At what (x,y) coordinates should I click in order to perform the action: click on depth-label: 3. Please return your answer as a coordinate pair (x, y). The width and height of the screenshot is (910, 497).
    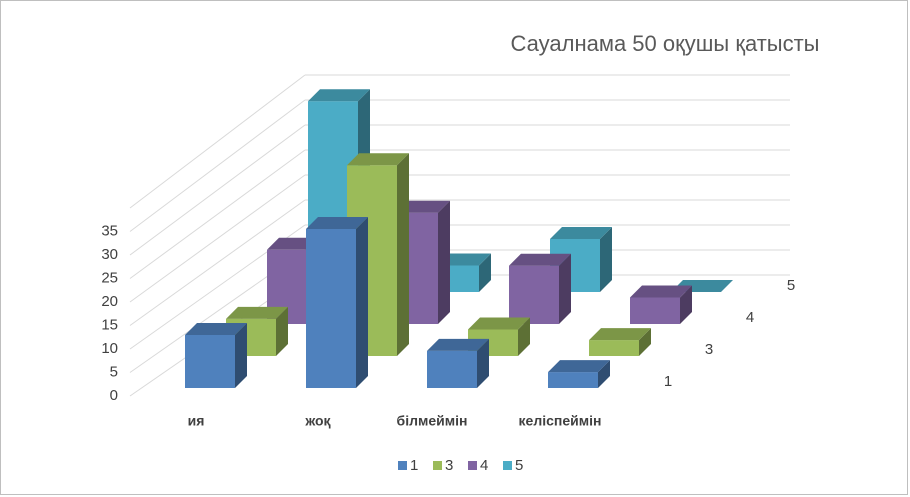
    Looking at the image, I should click on (709, 349).